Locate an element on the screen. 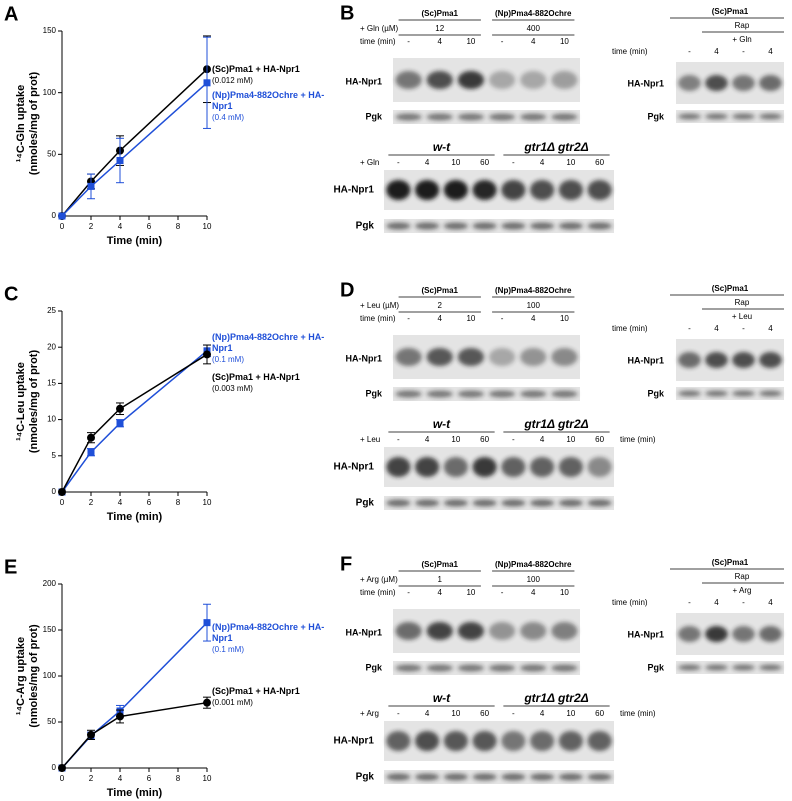 This screenshot has width=792, height=801. y-tick-label: 0 is located at coordinates (54, 215).